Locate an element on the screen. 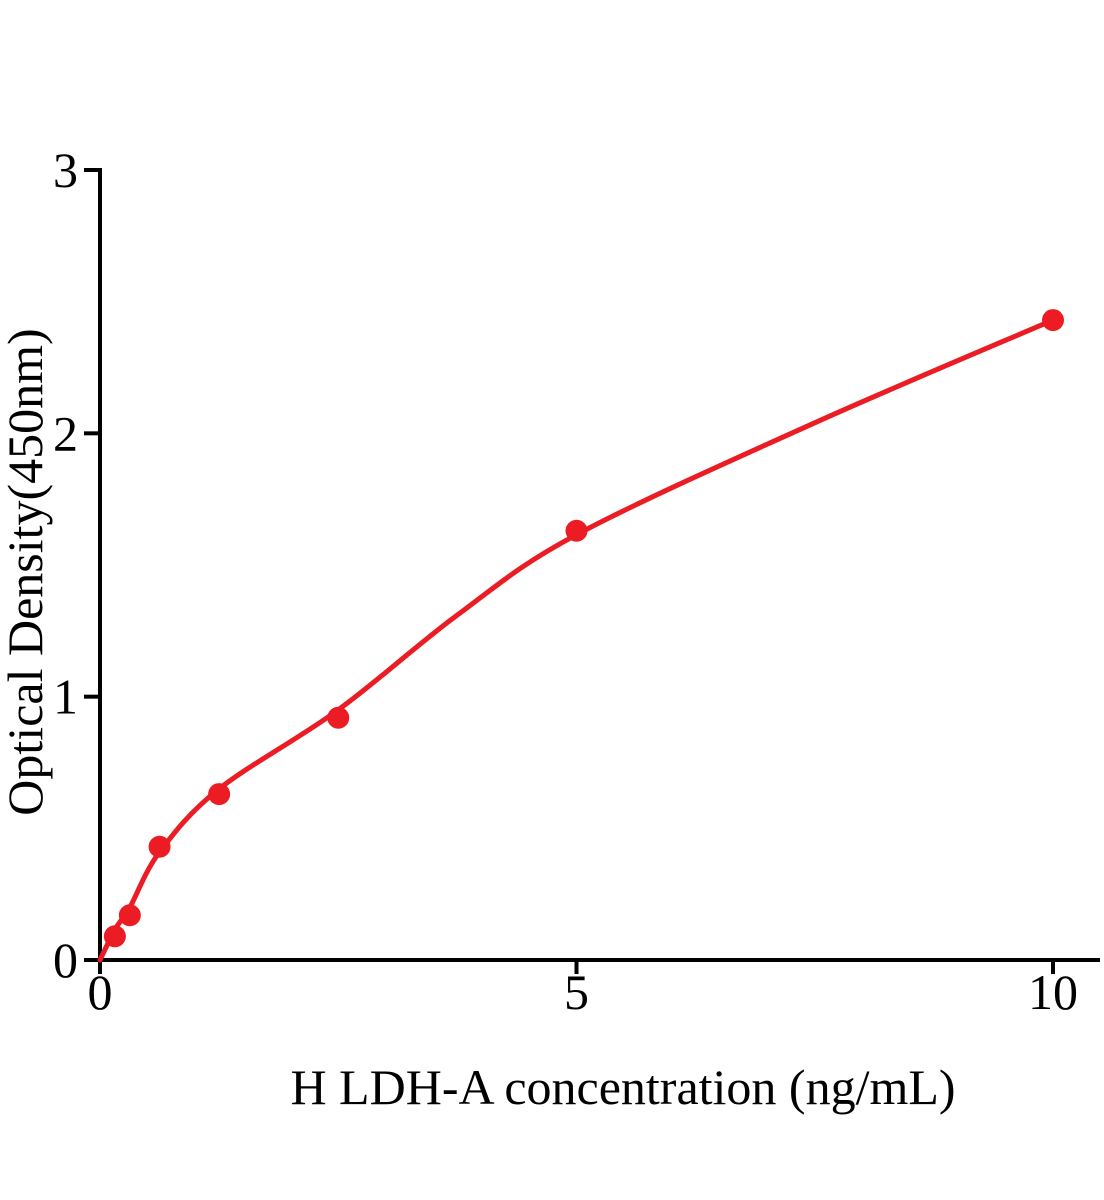 The width and height of the screenshot is (1104, 1200). y-tick-label: 3 is located at coordinates (65, 170).